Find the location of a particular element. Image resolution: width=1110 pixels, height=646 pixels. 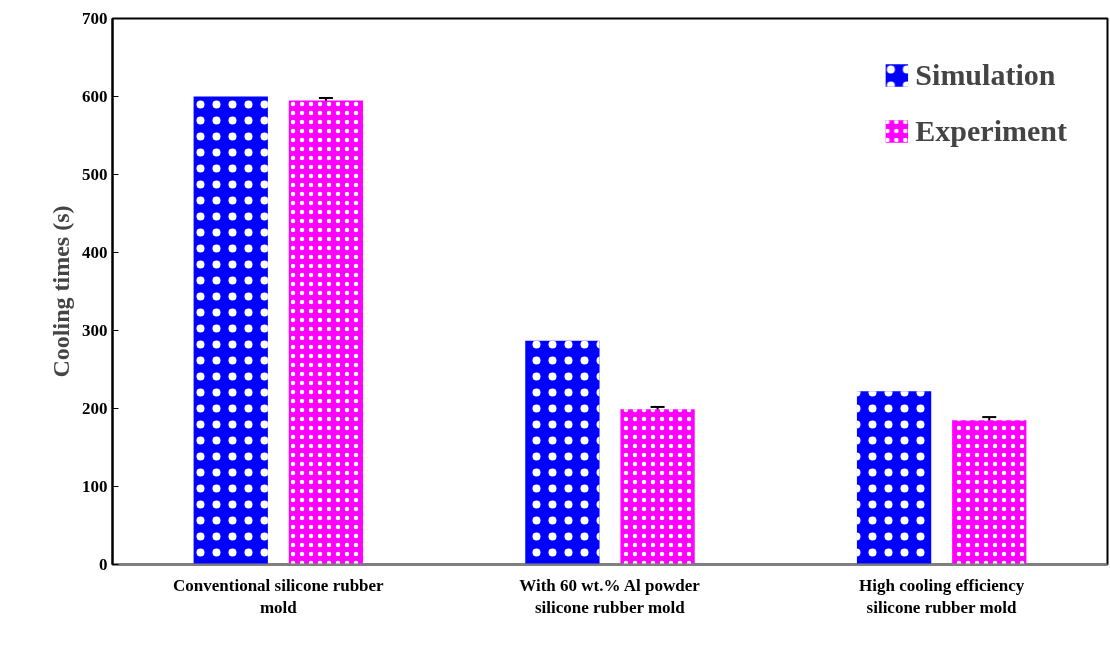

y-tick-label: 100 is located at coordinates (95, 486).